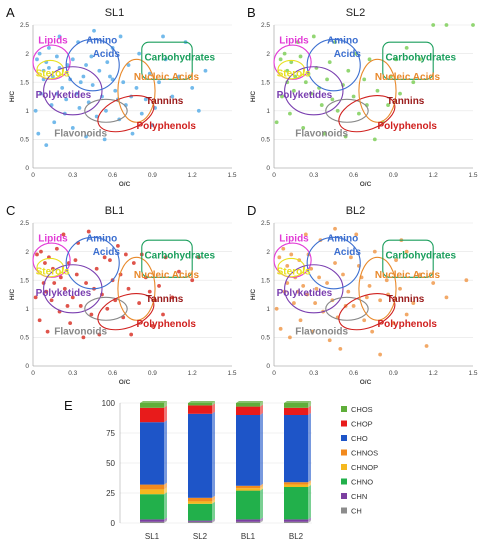 The width and height of the screenshot is (484, 550). I want to click on x-tick-label: BL1, so click(248, 536).